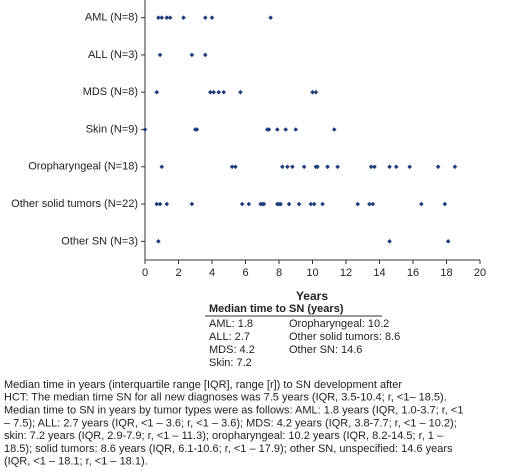 The image size is (520, 472). Describe the element at coordinates (339, 324) in the screenshot. I see `legend-item: Oropharyngeal: 10.2` at that location.